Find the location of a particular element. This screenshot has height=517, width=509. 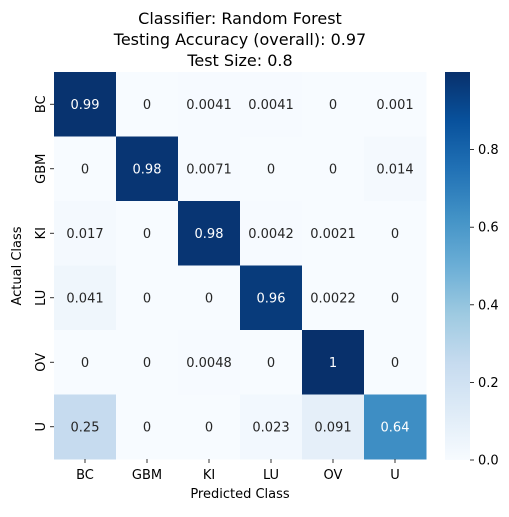

x-tick-label: LU is located at coordinates (271, 475).